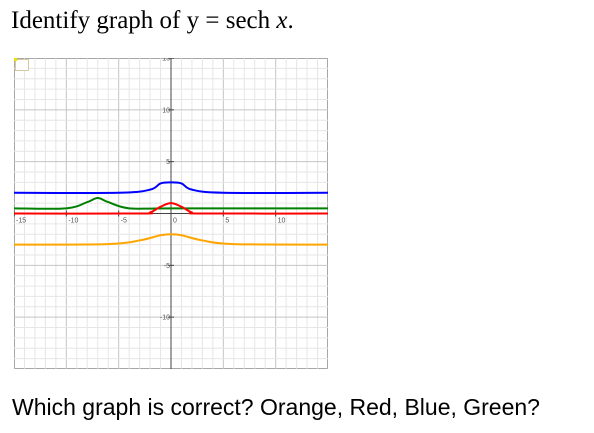  What do you see at coordinates (21, 221) in the screenshot?
I see `x-tick-label: -15` at bounding box center [21, 221].